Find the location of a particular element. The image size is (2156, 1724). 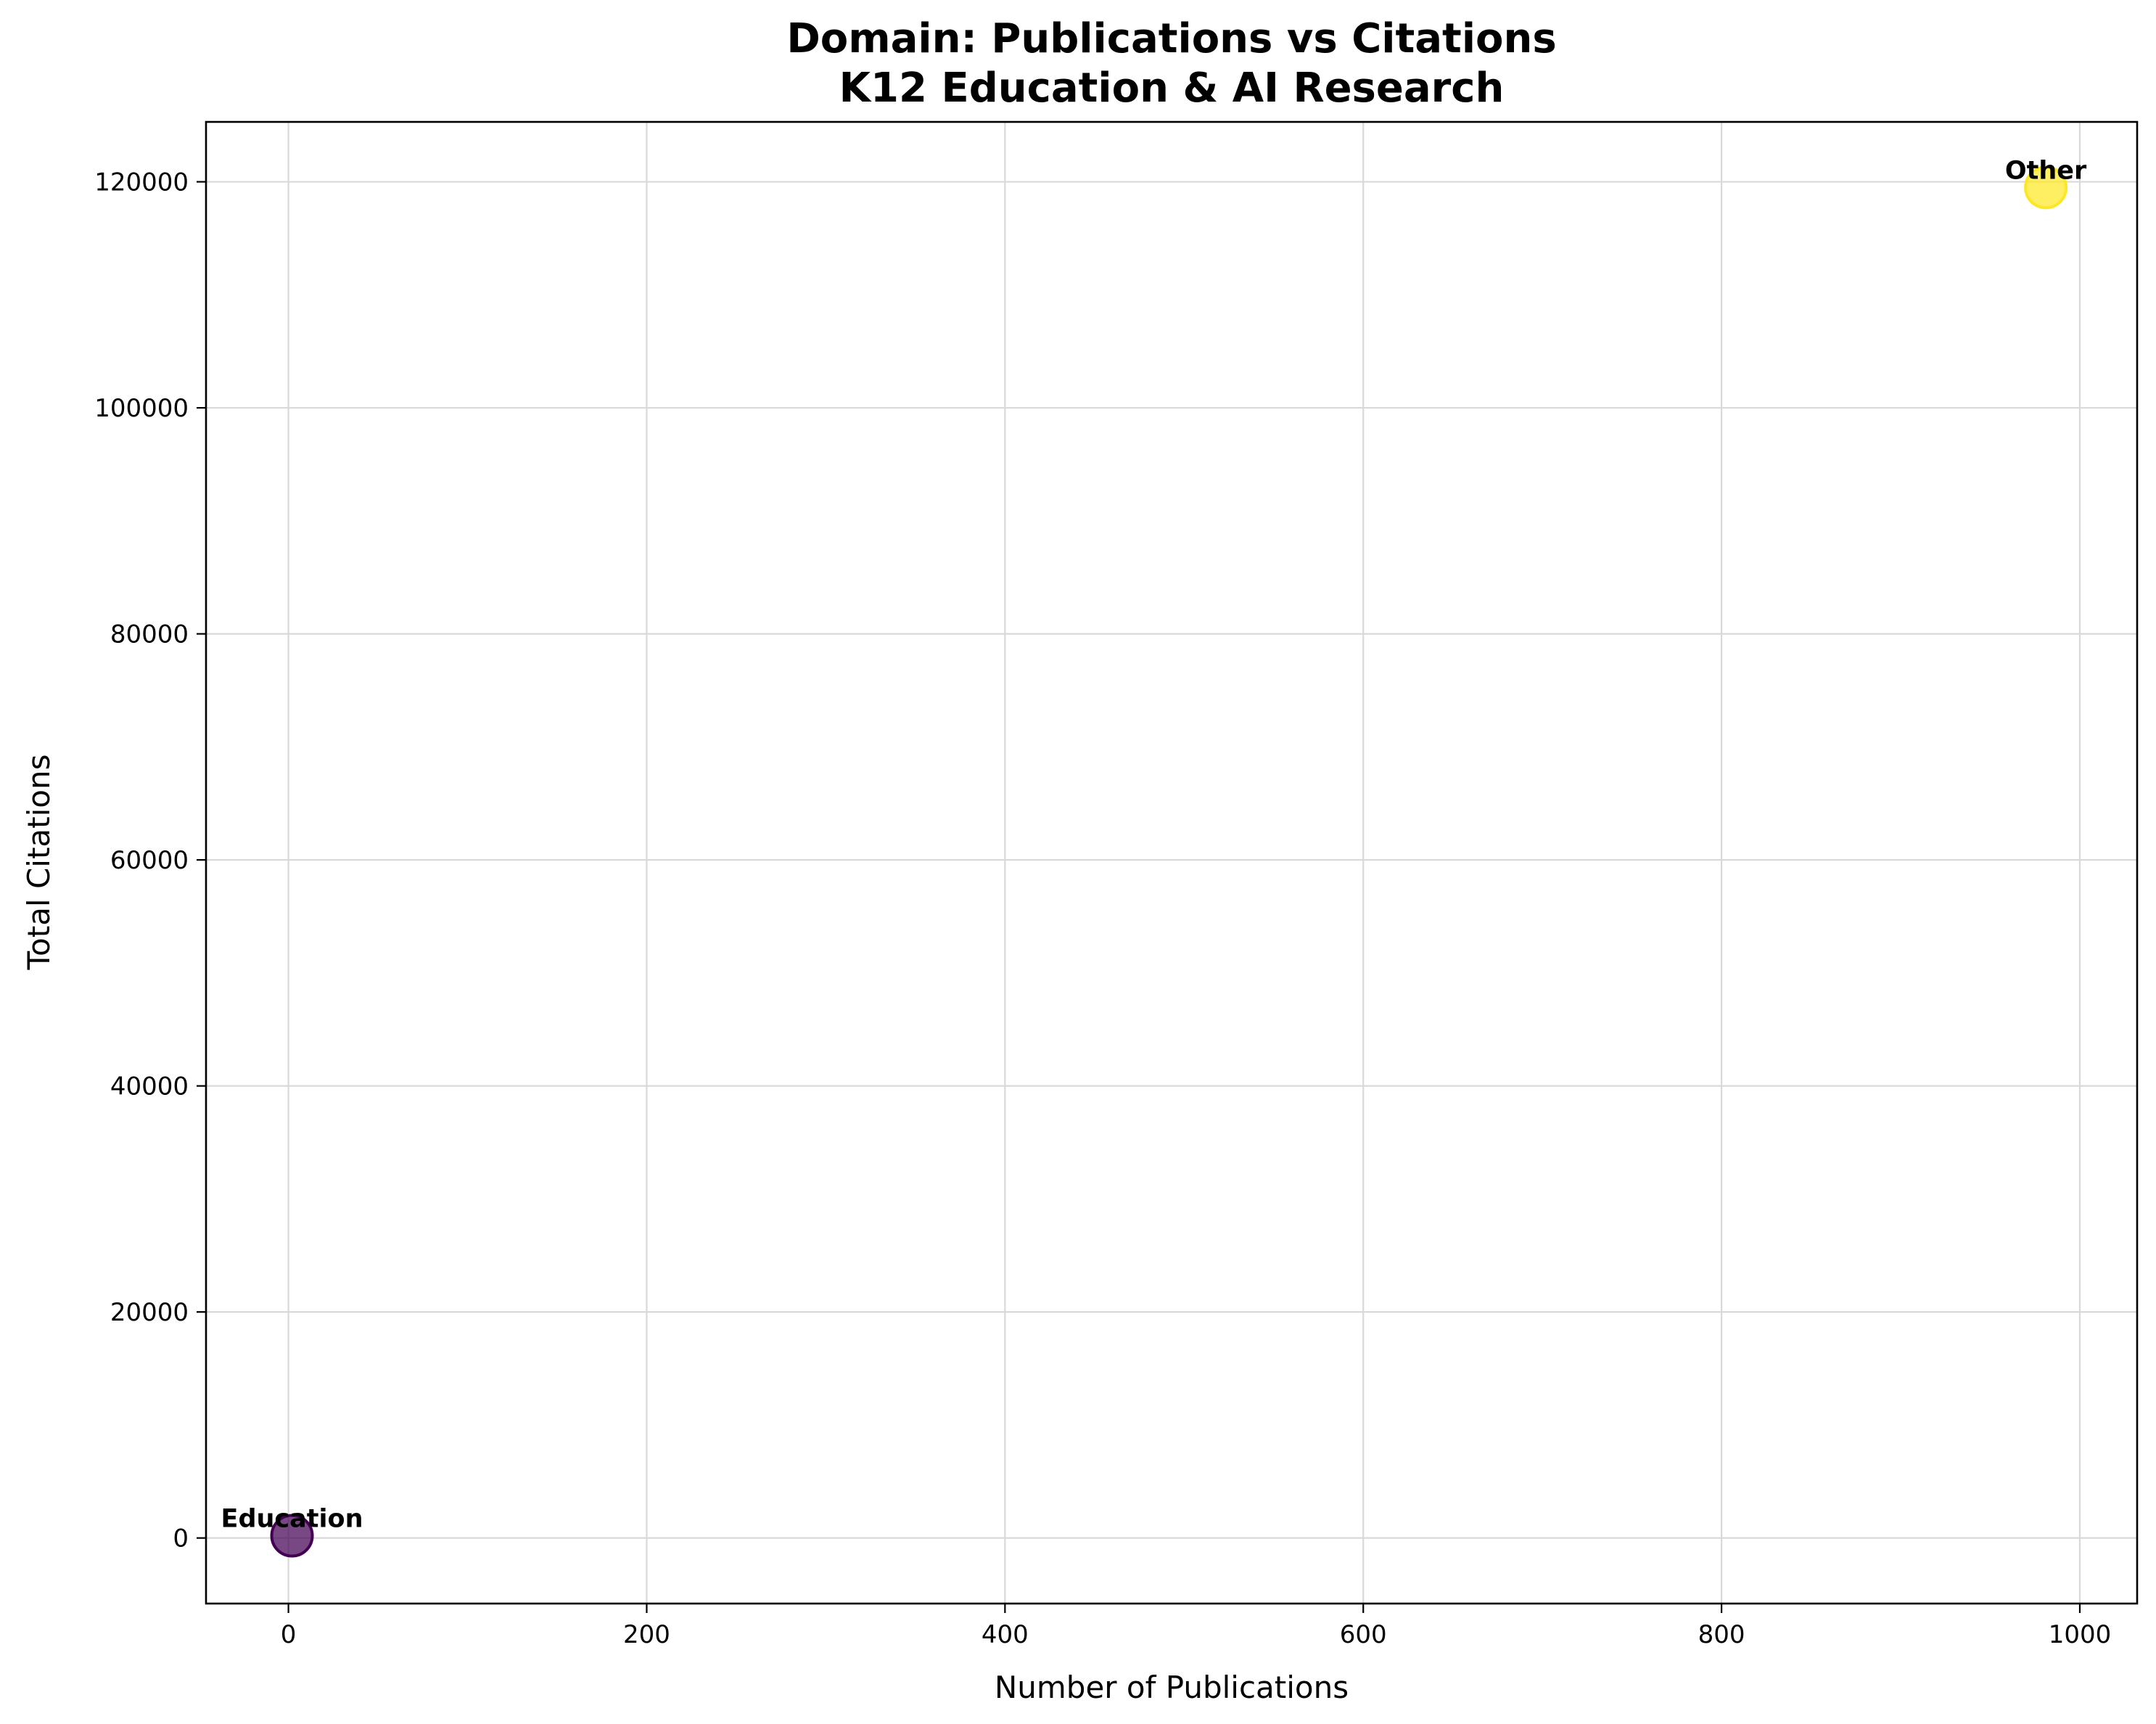

x-tick-label: 600 is located at coordinates (1363, 1635).